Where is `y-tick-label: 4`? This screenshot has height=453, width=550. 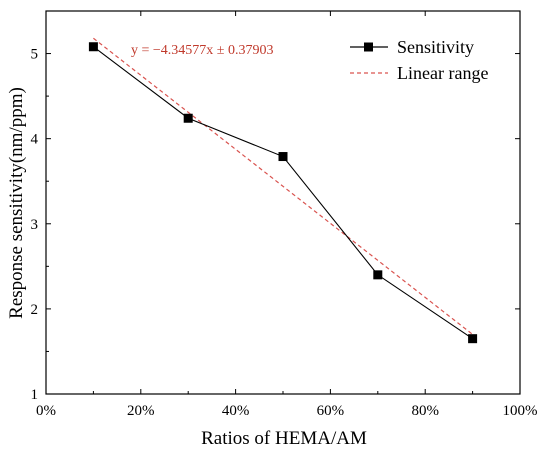 y-tick-label: 4 is located at coordinates (35, 140).